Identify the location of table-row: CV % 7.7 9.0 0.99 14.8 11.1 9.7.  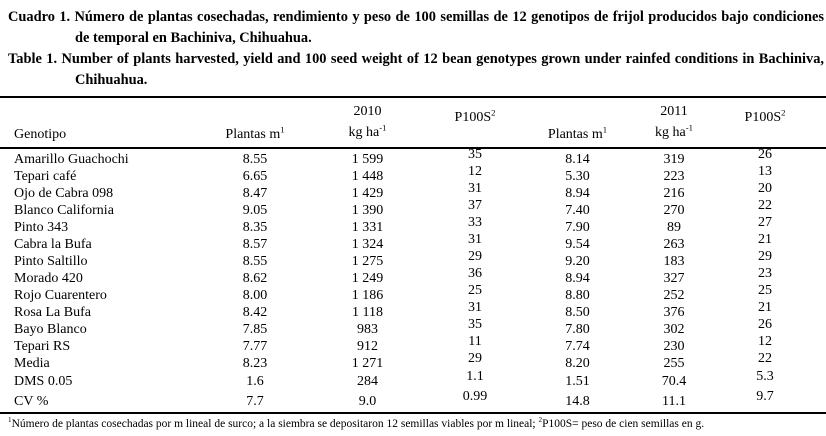
(413, 401).